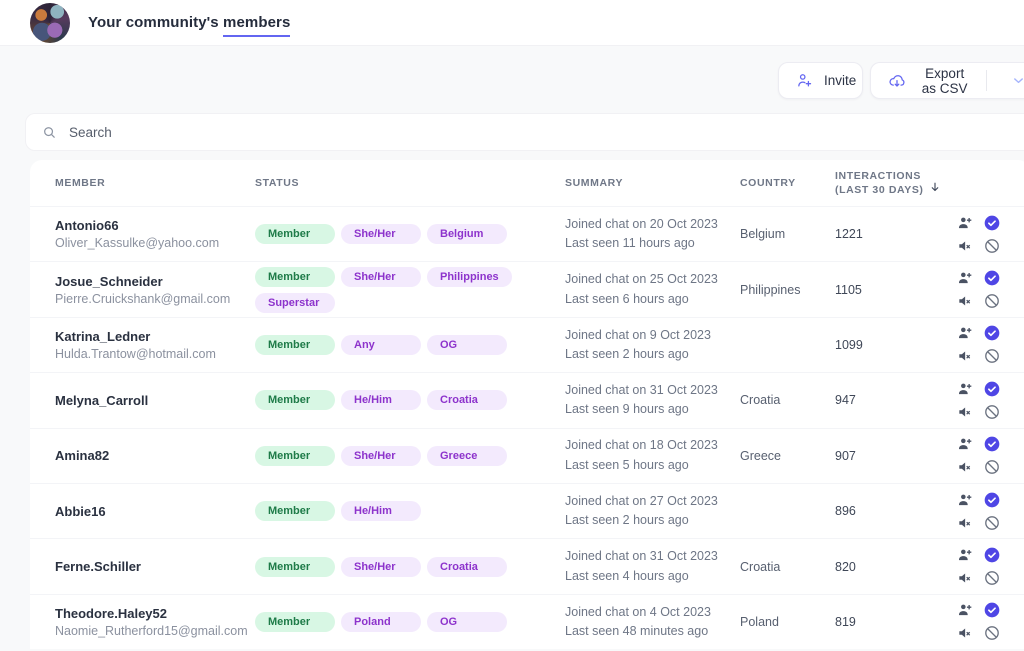 The height and width of the screenshot is (651, 1024). Describe the element at coordinates (142, 234) in the screenshot. I see `member-cell: Antonio66 Oliver_Kassulke@yahoo.com` at that location.